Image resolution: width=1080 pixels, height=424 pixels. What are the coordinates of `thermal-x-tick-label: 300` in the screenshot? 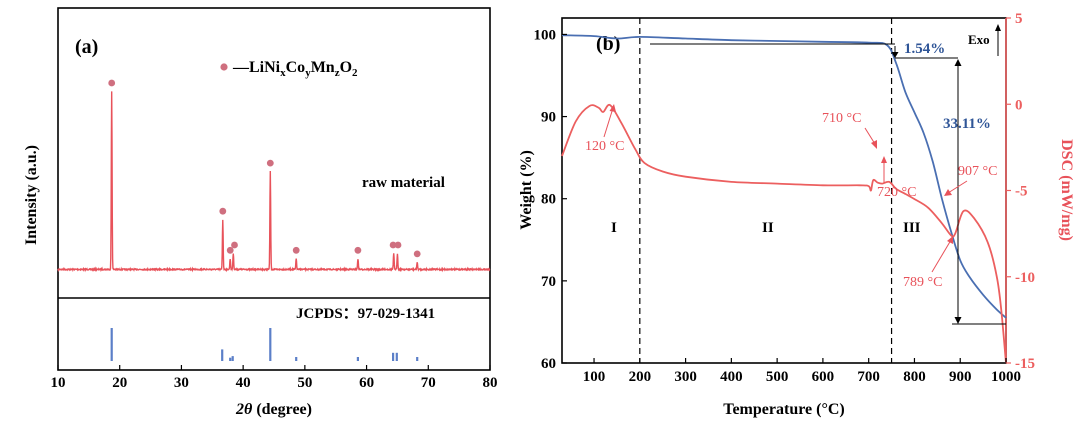 It's located at (685, 377).